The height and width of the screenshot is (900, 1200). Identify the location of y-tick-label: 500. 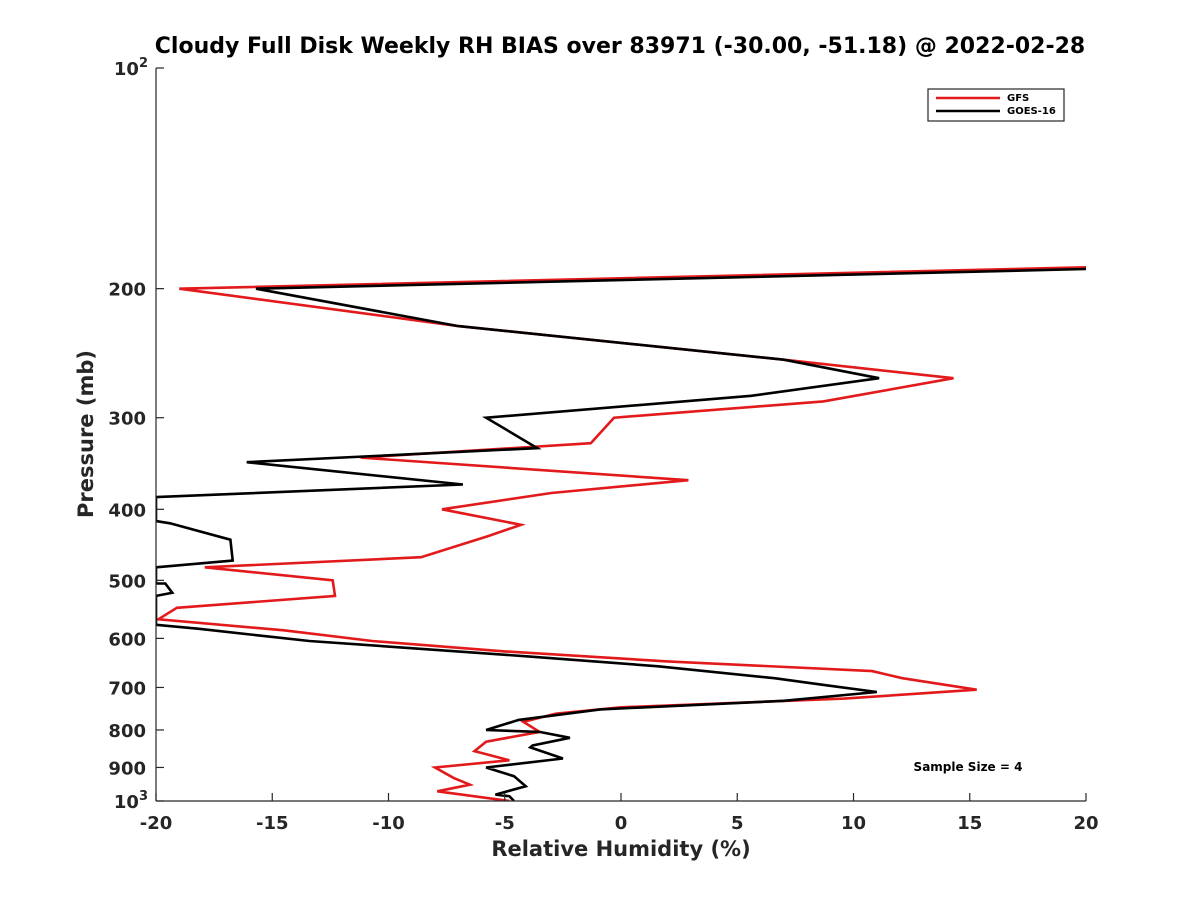
(127, 581).